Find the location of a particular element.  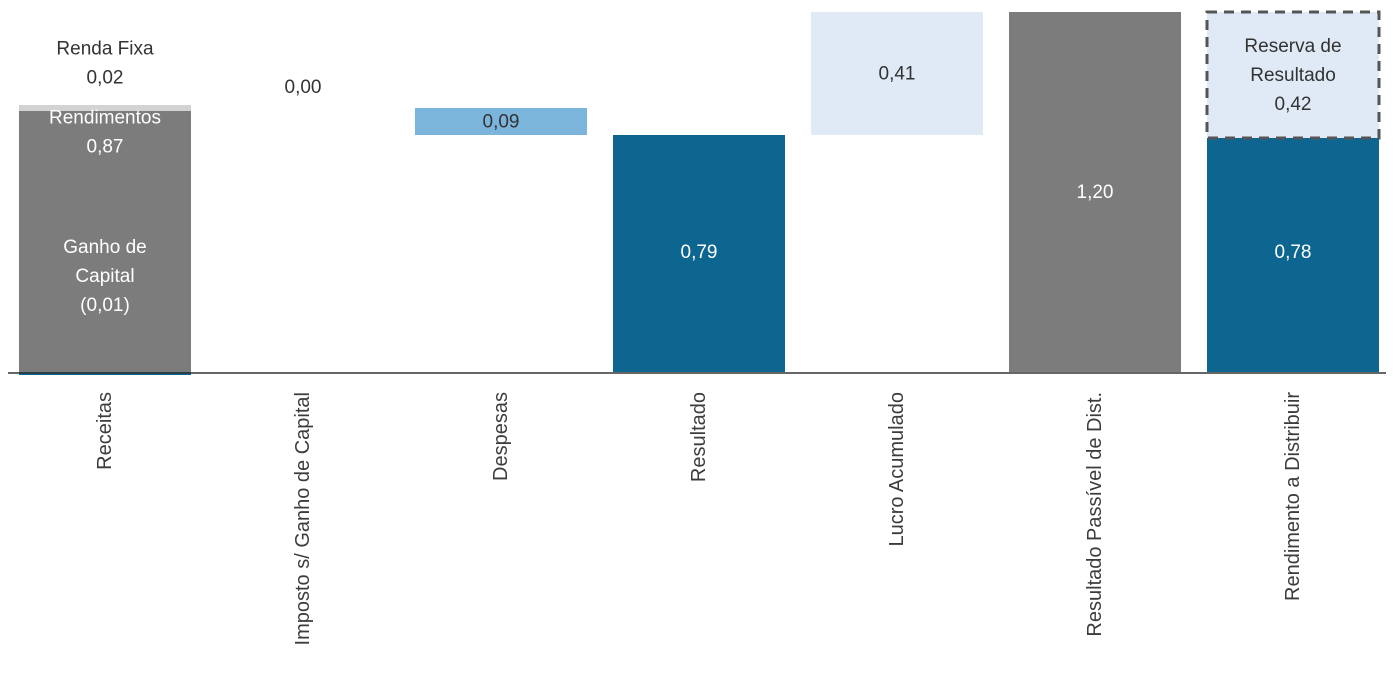

data-label-0-00: 0,00 is located at coordinates (303, 87).